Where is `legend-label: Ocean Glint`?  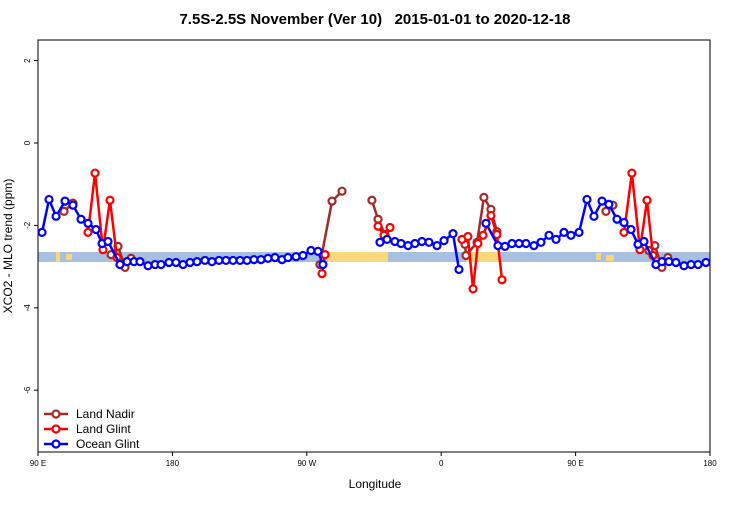
legend-label: Ocean Glint is located at coordinates (108, 444).